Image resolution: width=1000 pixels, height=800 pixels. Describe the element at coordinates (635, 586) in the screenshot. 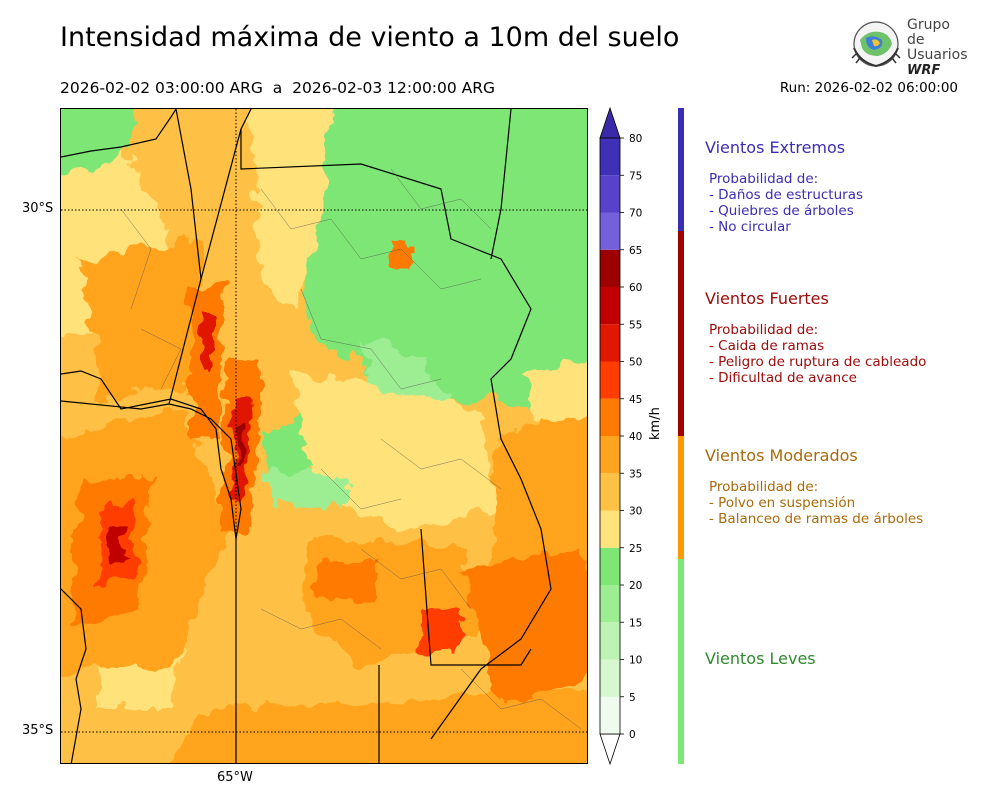

I see `colorbar-tick-label-20: 20` at that location.